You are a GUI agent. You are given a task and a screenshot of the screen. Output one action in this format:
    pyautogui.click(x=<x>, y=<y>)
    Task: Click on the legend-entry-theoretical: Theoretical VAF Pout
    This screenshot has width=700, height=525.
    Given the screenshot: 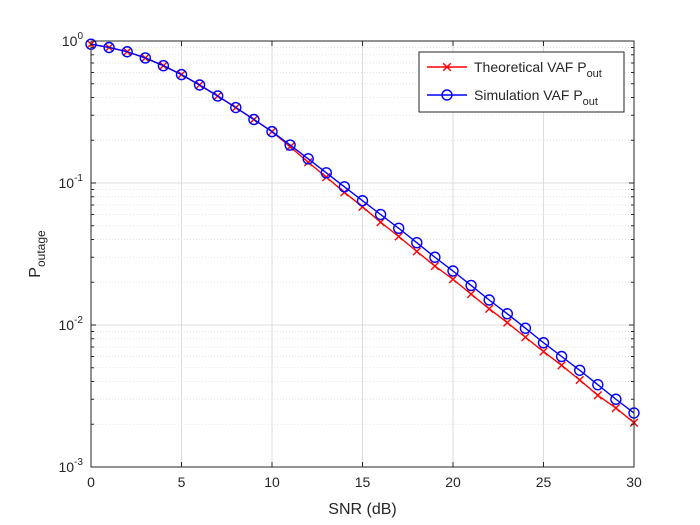 What is the action you would take?
    pyautogui.click(x=514, y=69)
    